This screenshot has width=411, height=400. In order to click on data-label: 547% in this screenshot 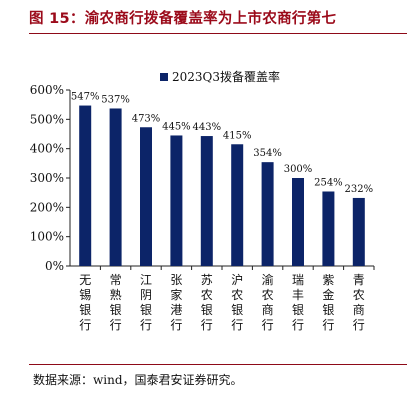, I will do `click(85, 97)`.